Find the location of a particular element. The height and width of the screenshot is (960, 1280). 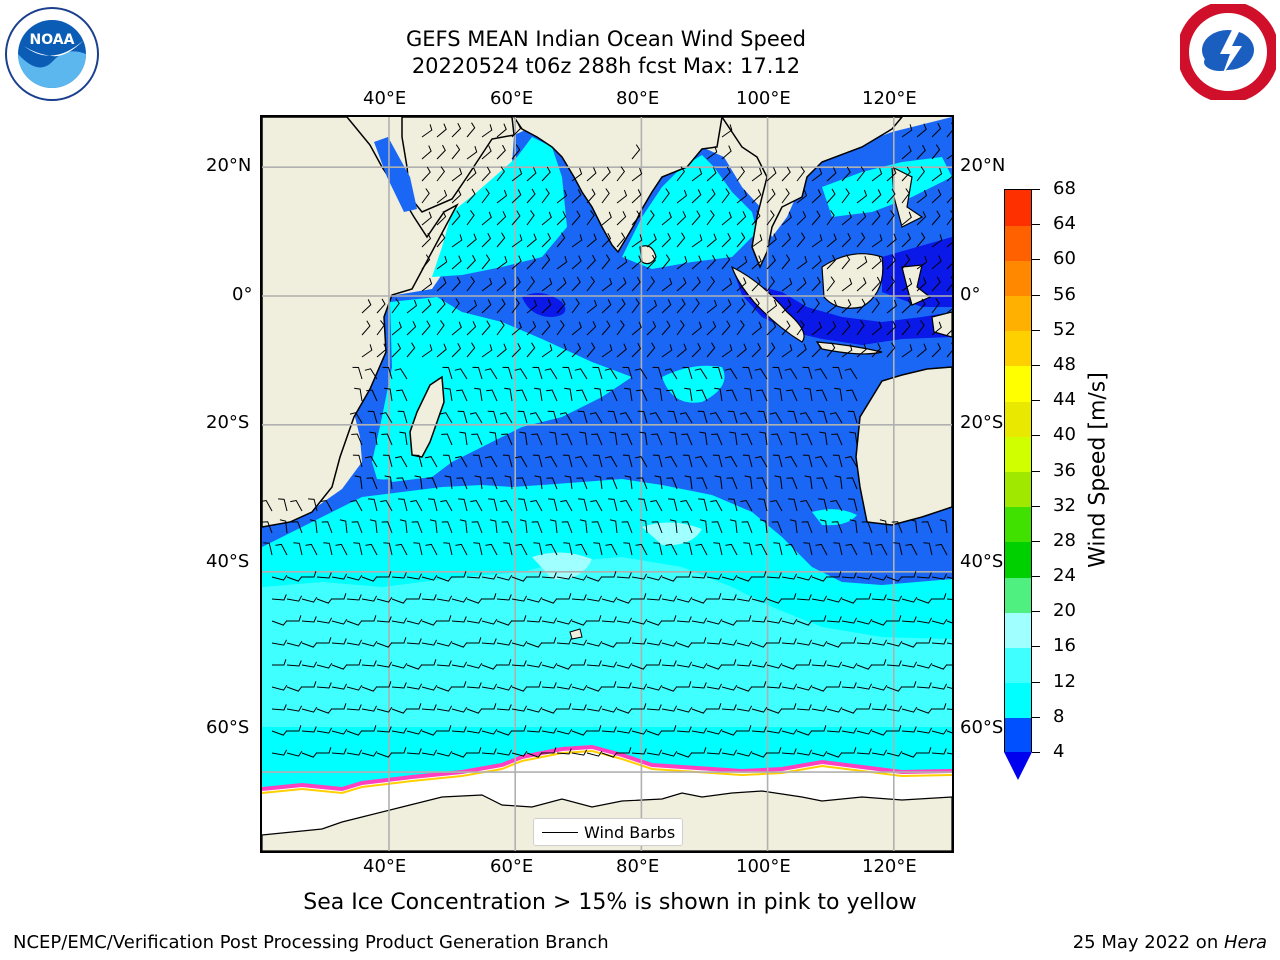

lat-label-left: 60°S is located at coordinates (228, 727).